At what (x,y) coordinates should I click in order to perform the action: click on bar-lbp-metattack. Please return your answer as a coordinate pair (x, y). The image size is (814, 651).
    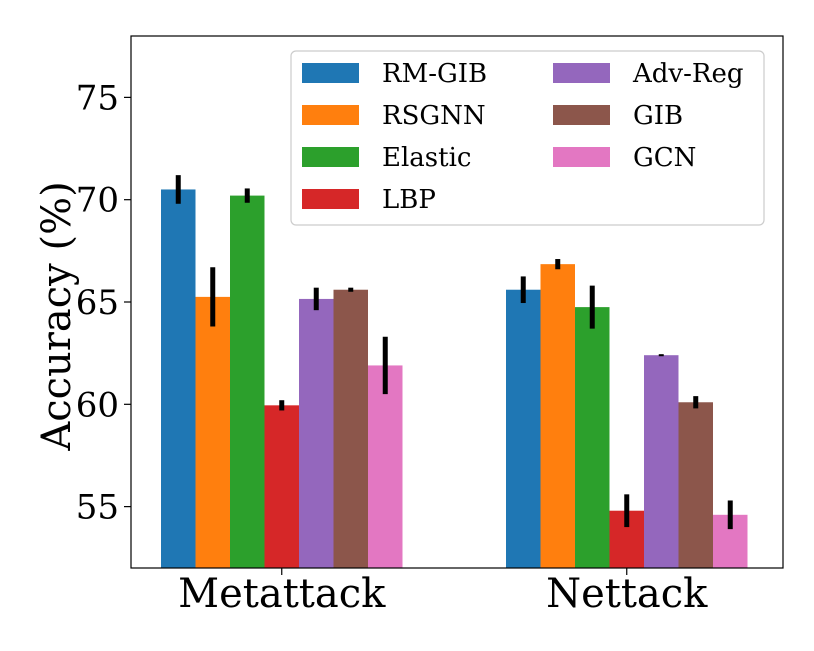
    Looking at the image, I should click on (281, 486).